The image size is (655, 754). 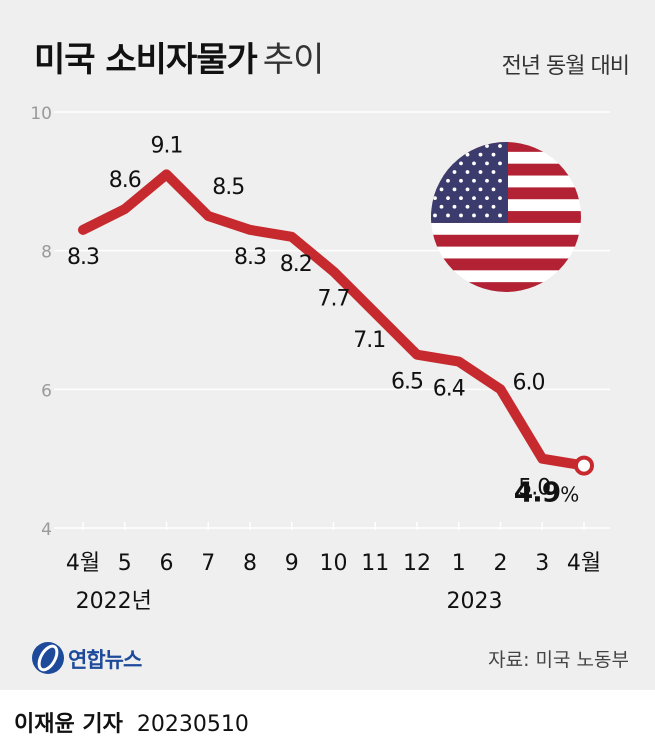 What do you see at coordinates (334, 563) in the screenshot?
I see `x-tick-label: 10` at bounding box center [334, 563].